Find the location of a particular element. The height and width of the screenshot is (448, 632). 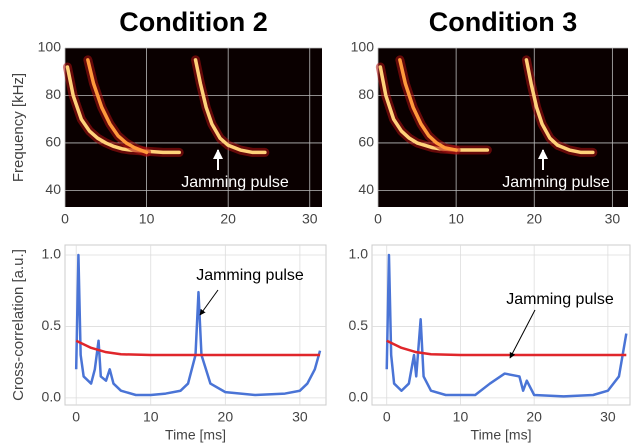

y-axis-label: Cross-correlation [a.u.] is located at coordinates (18, 325).